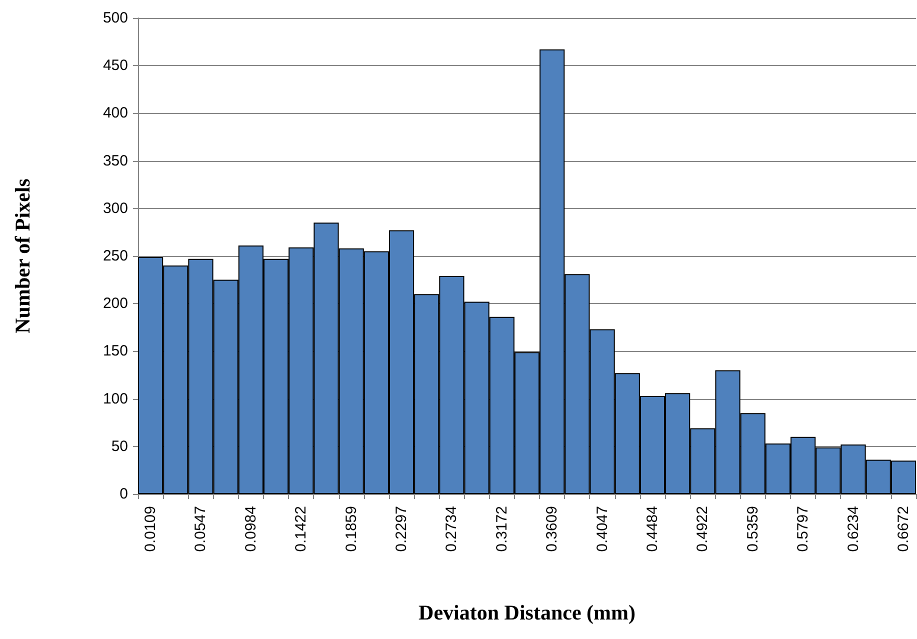 The image size is (917, 639). I want to click on x-tick-label: 0.0547, so click(201, 529).